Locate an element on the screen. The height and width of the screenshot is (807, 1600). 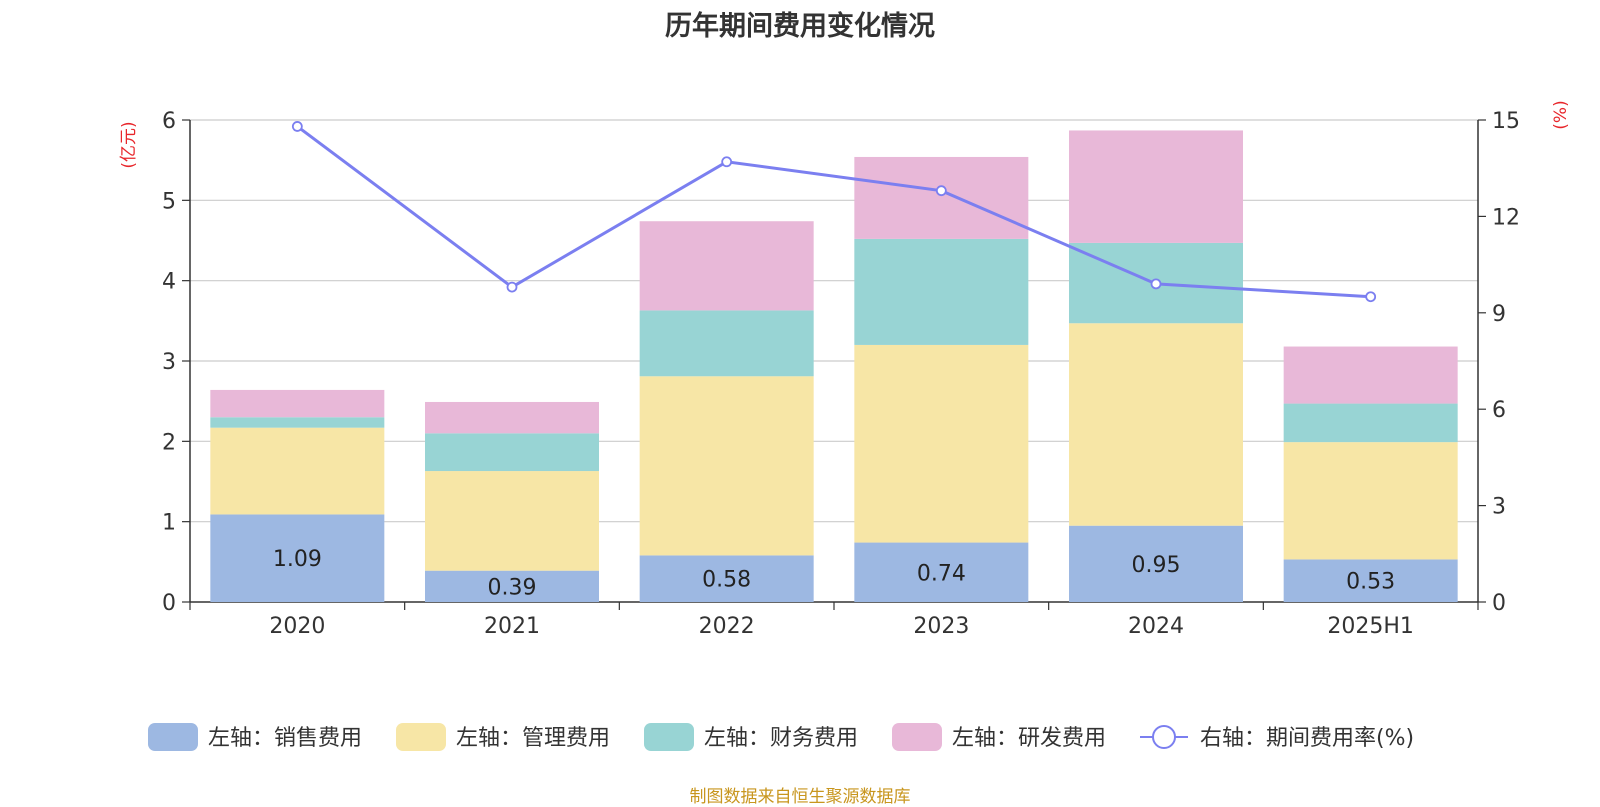
legend-label: 左轴：研发费用 is located at coordinates (1029, 738).